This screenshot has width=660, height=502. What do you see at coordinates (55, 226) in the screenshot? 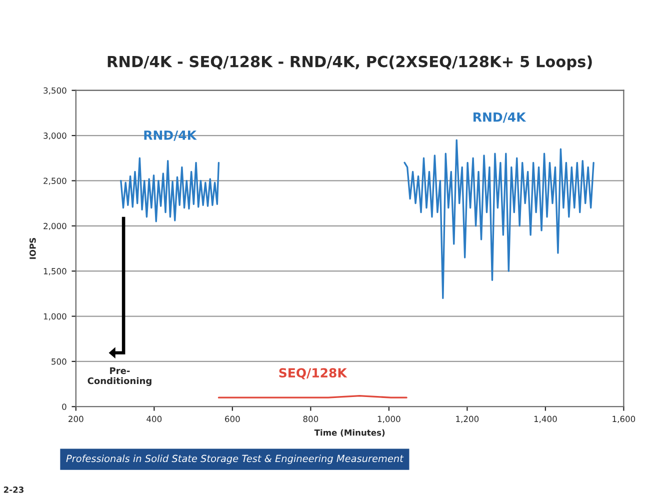
I see `y-tick-label: 2,000` at bounding box center [55, 226].